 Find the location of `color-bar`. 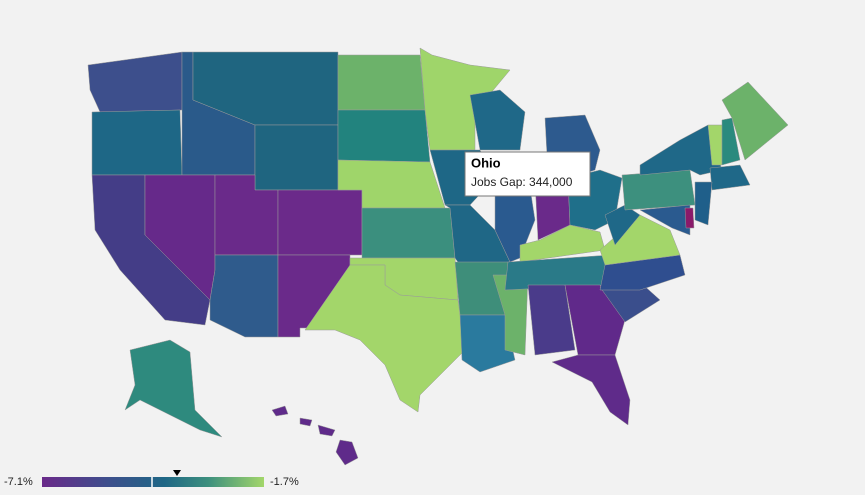

color-bar is located at coordinates (153, 482).